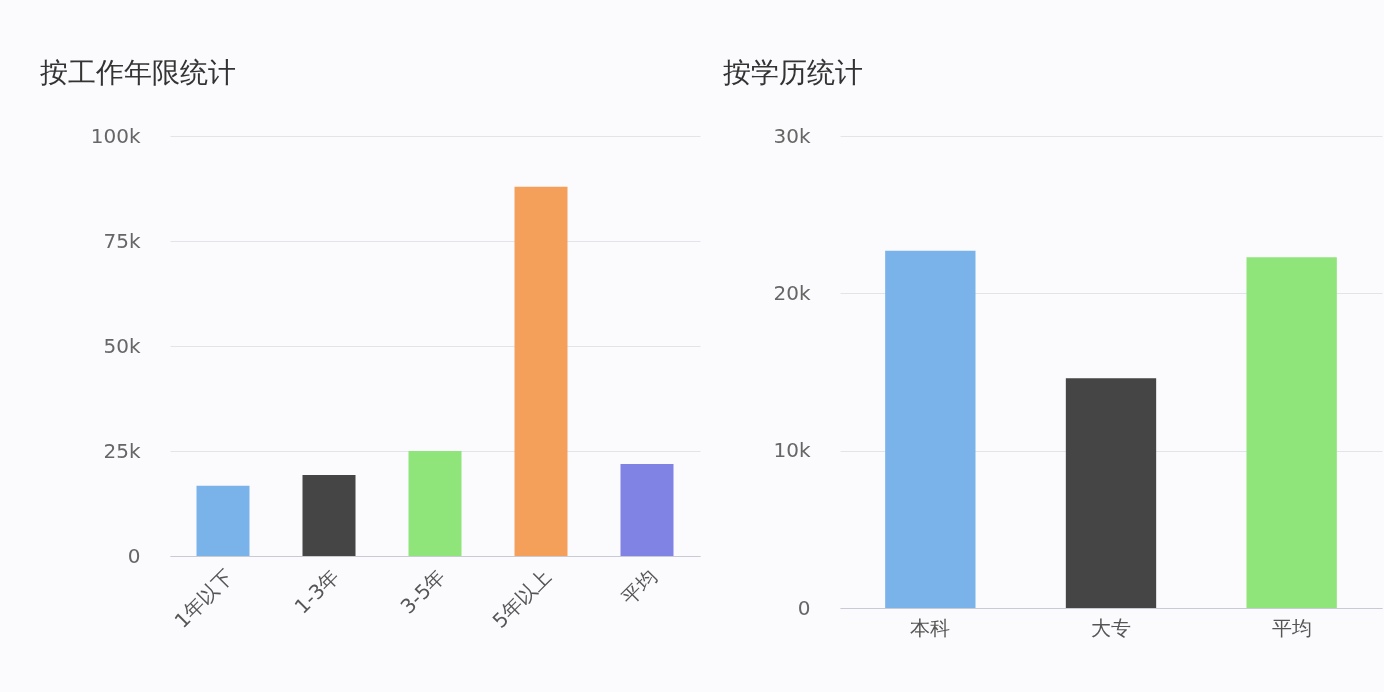 This screenshot has height=692, width=1384. Describe the element at coordinates (930, 627) in the screenshot. I see `x-tick-label: 本科` at that location.